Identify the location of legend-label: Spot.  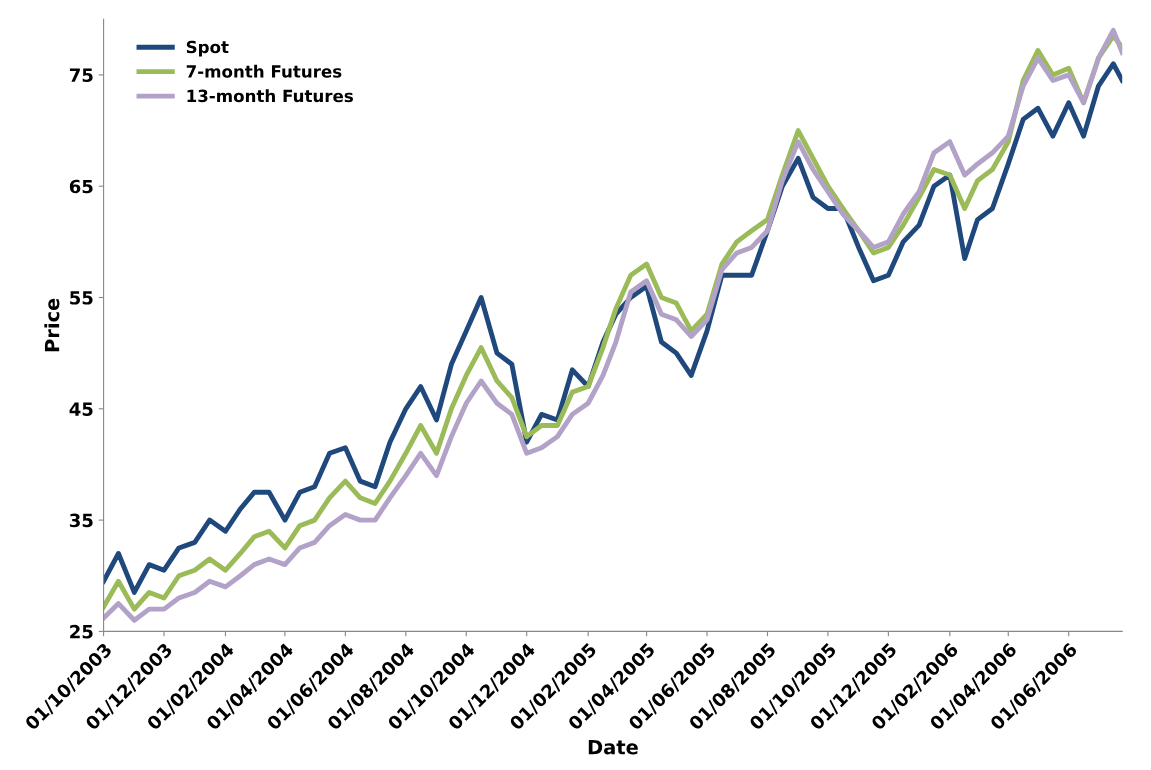
(207, 48).